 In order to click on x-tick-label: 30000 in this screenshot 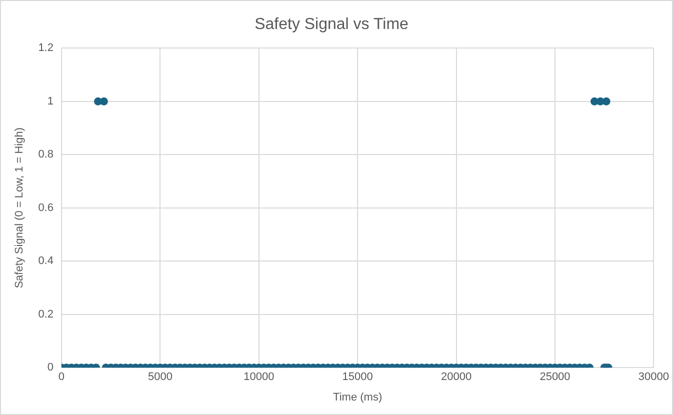, I will do `click(654, 377)`.